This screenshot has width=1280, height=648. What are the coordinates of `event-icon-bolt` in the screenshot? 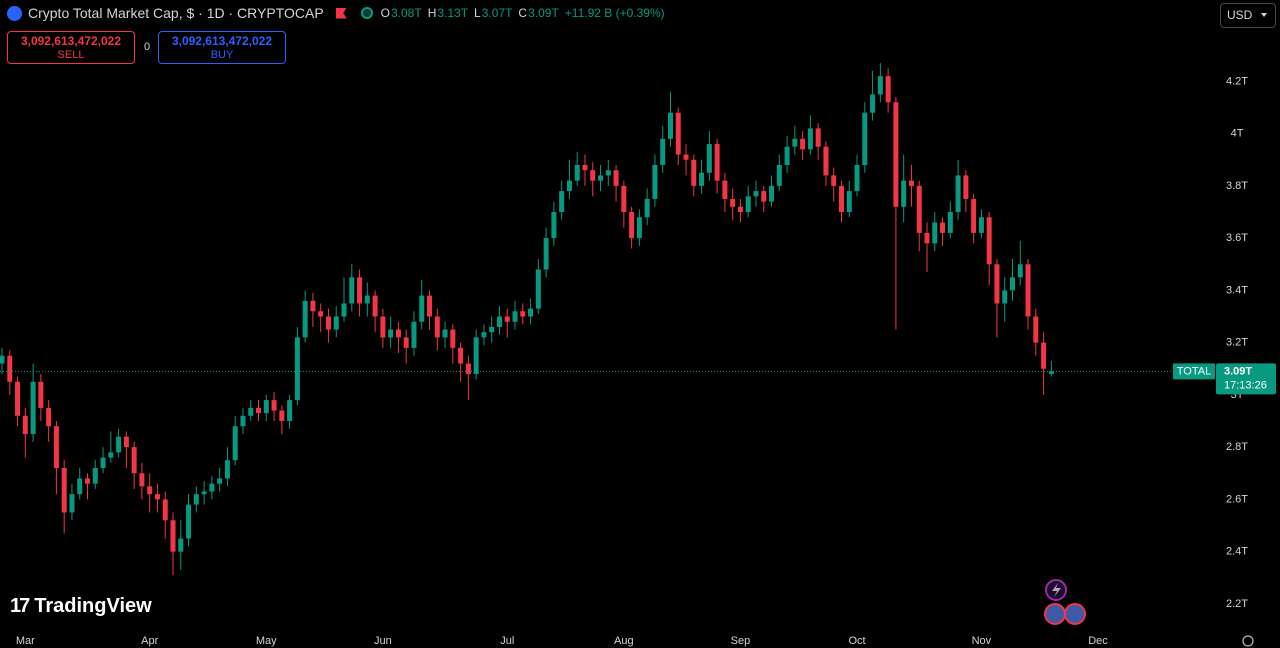 It's located at (1056, 590).